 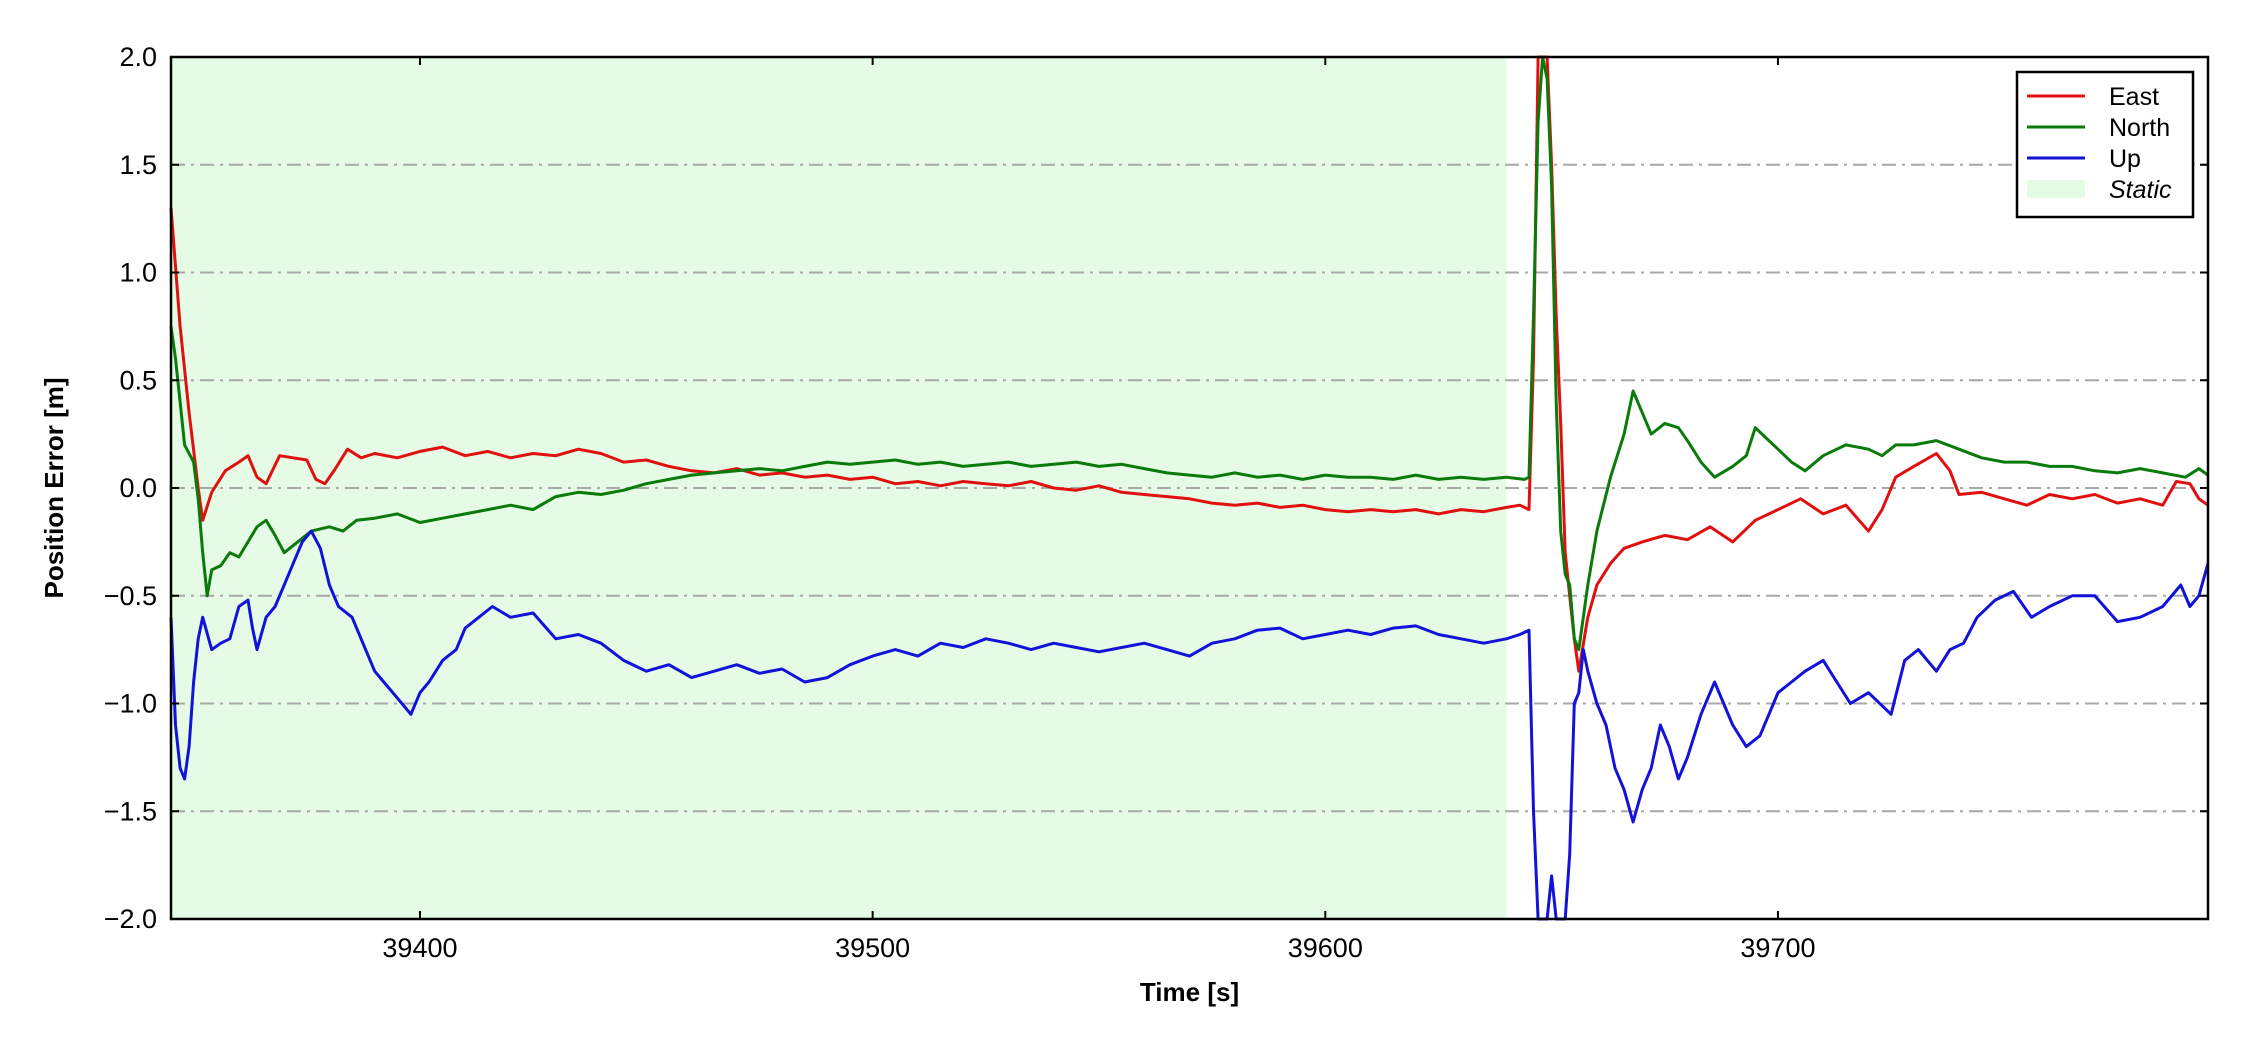 What do you see at coordinates (130, 811) in the screenshot?
I see `y-tick-label: −1.5` at bounding box center [130, 811].